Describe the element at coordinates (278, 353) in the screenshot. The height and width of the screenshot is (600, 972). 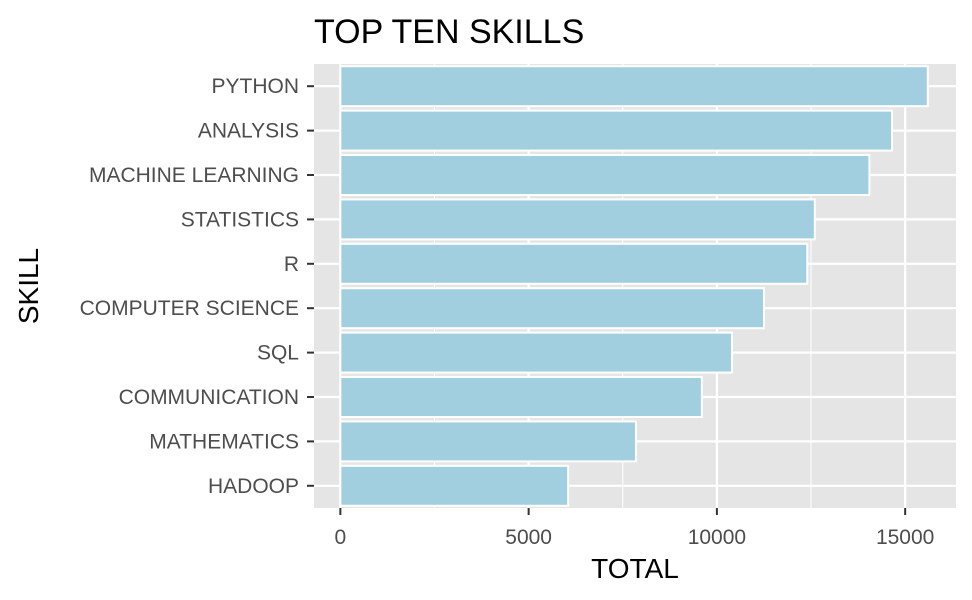
I see `y-tick-label: SQL` at that location.